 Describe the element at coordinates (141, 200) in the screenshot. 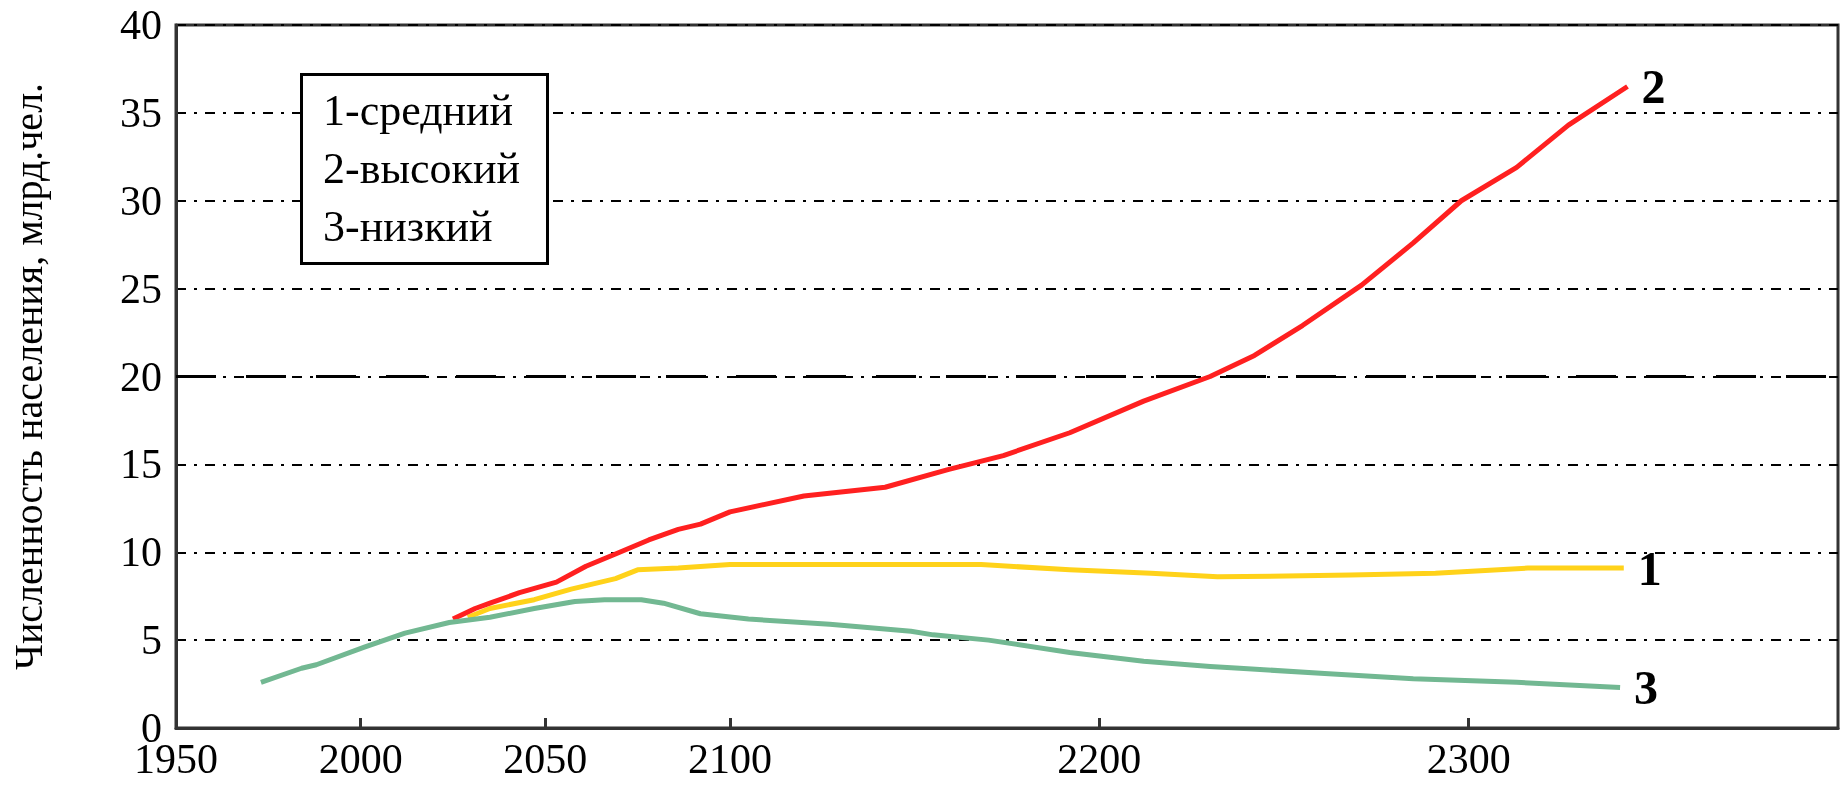

I see `y-tick-label: 30` at that location.